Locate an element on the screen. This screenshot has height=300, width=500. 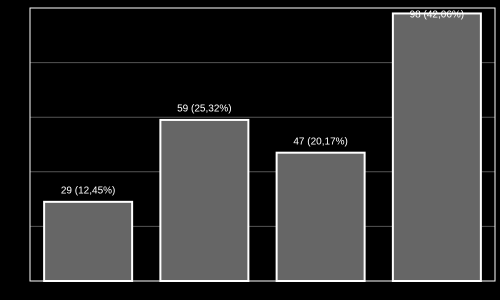
value-label: 59 (25,32%) is located at coordinates (204, 109).